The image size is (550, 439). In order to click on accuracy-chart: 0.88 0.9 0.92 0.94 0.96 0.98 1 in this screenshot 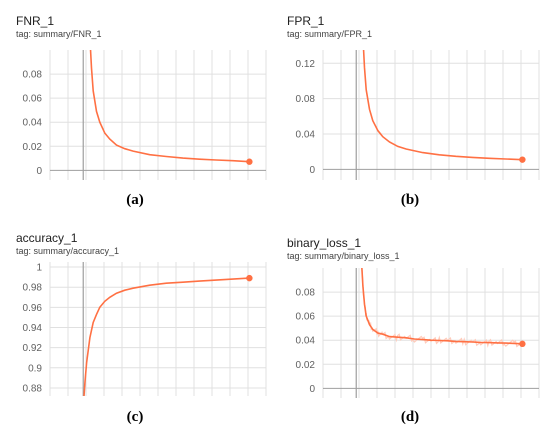, I will do `click(145, 329)`.